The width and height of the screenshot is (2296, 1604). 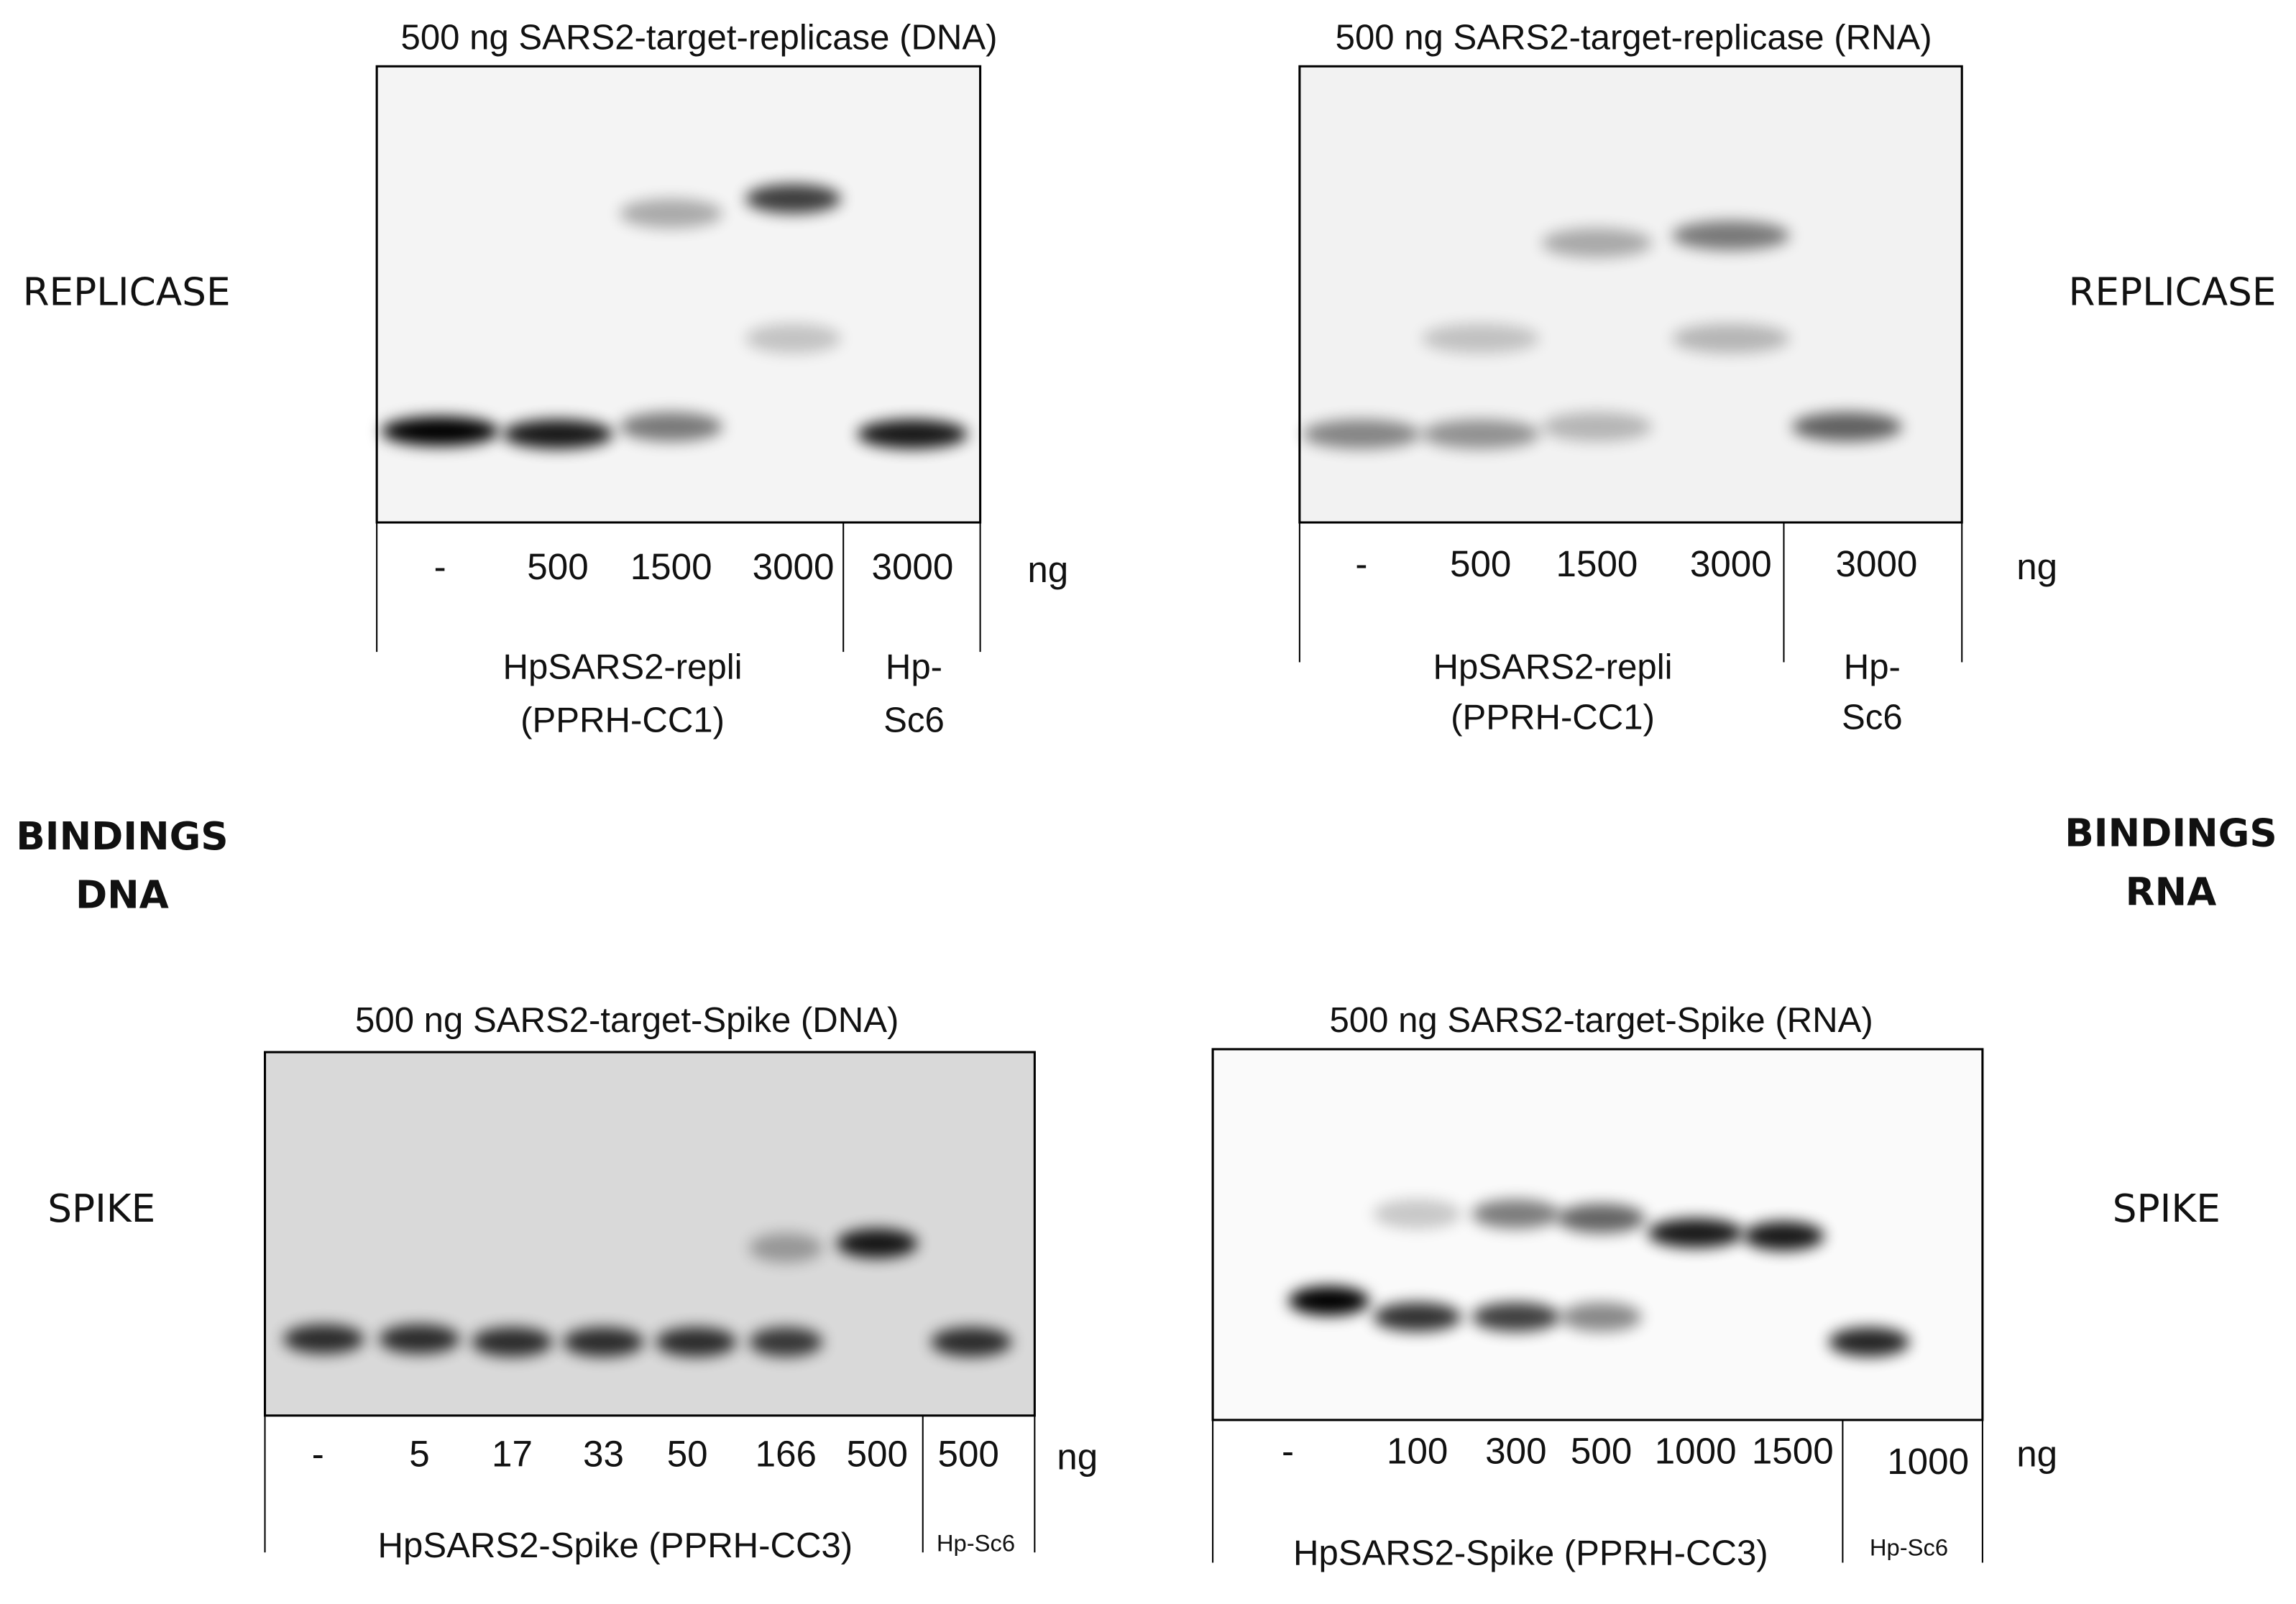 I want to click on row-label: RNA, so click(x=2171, y=892).